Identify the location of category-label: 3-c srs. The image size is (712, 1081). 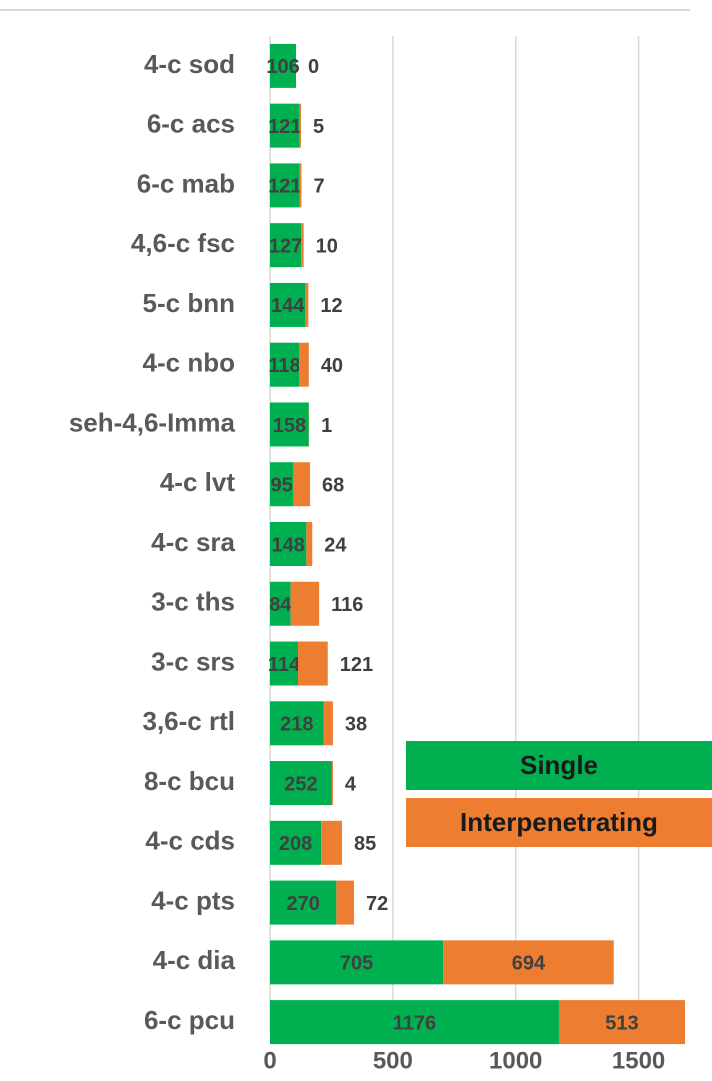
(193, 661).